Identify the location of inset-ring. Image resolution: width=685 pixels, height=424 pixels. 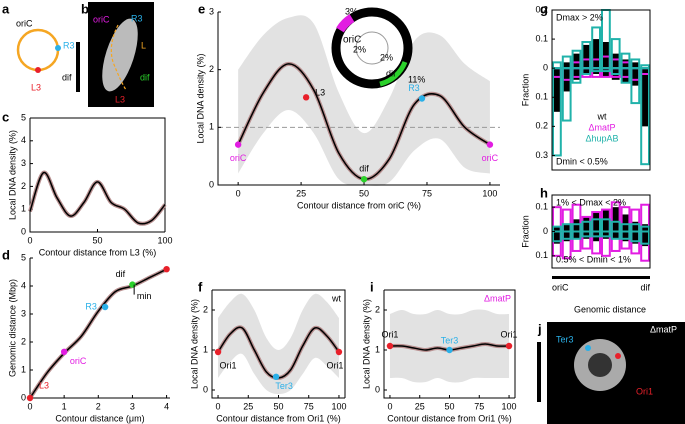
(372, 48).